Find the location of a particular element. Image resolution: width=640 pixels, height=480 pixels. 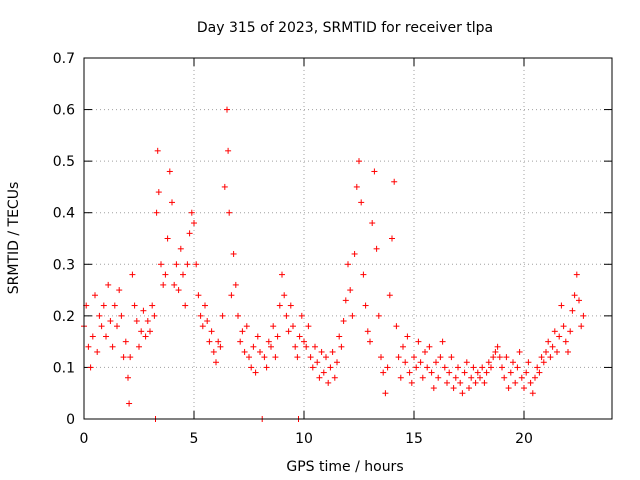

y-axis-label: SRMTID / TECUs is located at coordinates (14, 238).